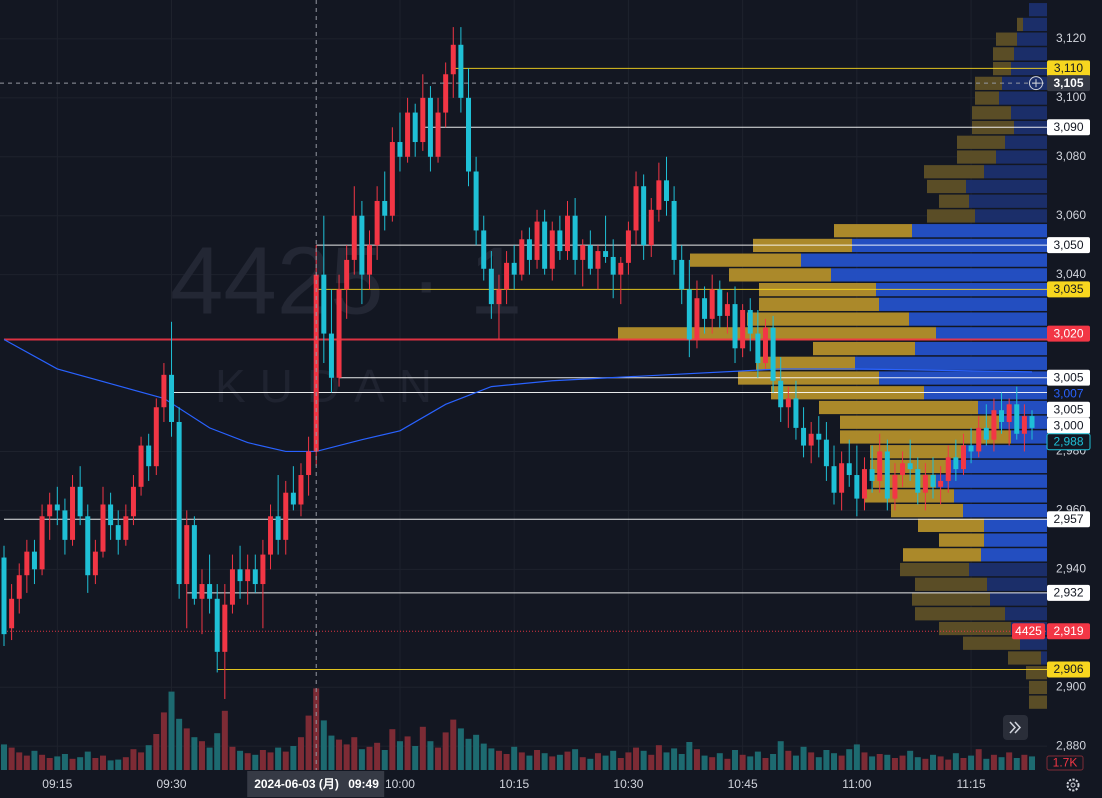 This screenshot has width=1102, height=798. I want to click on price-tag-label: 3,005, so click(1068, 409).